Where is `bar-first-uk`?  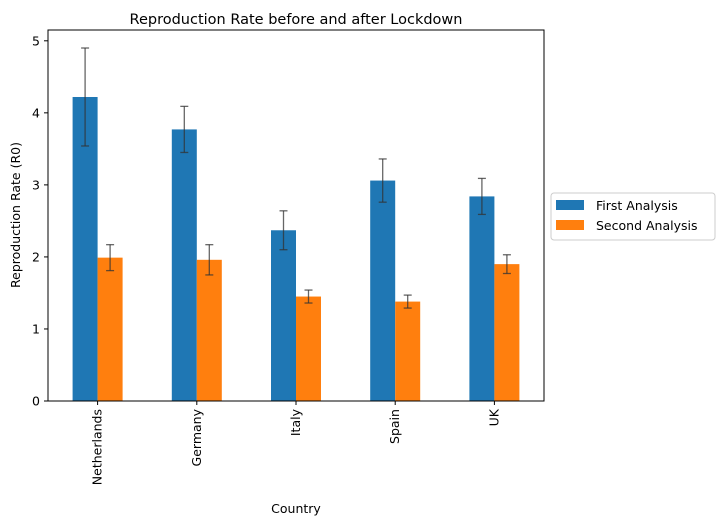
bar-first-uk is located at coordinates (482, 298).